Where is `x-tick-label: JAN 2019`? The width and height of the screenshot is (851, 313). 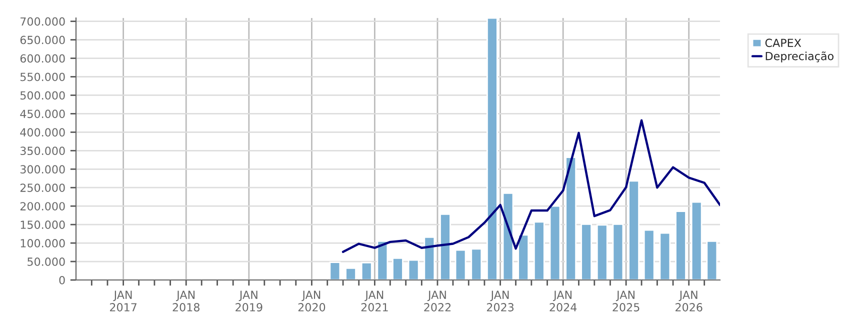
x-tick-label: JAN 2019 is located at coordinates (249, 301).